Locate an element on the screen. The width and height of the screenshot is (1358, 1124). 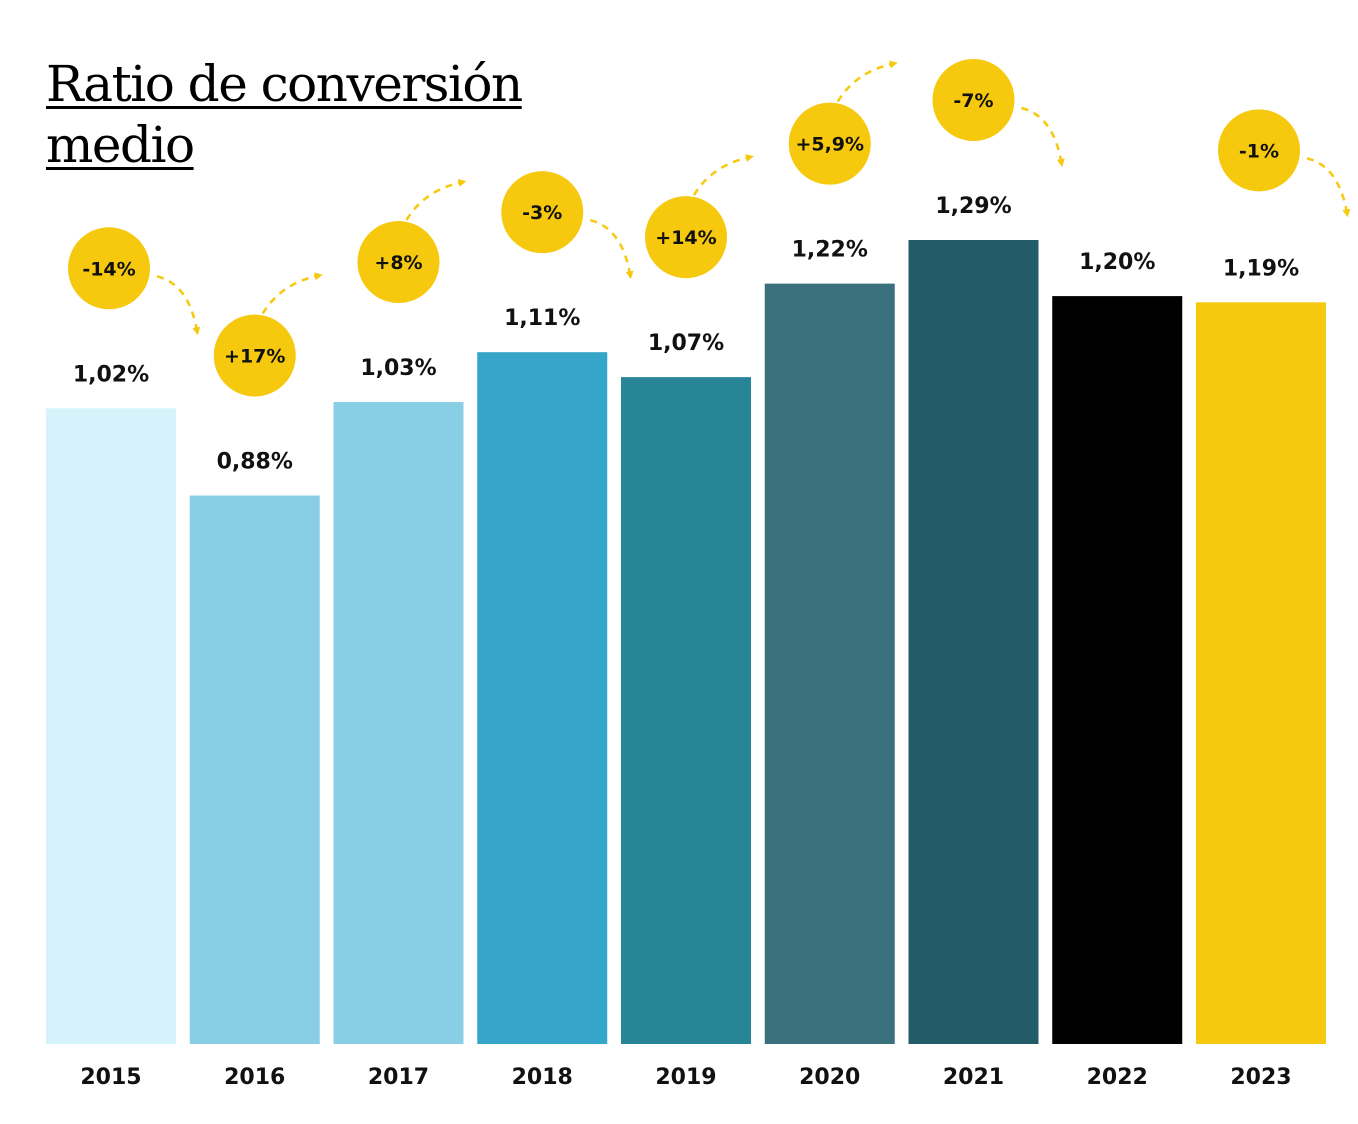
bar-2017 is located at coordinates (398, 723).